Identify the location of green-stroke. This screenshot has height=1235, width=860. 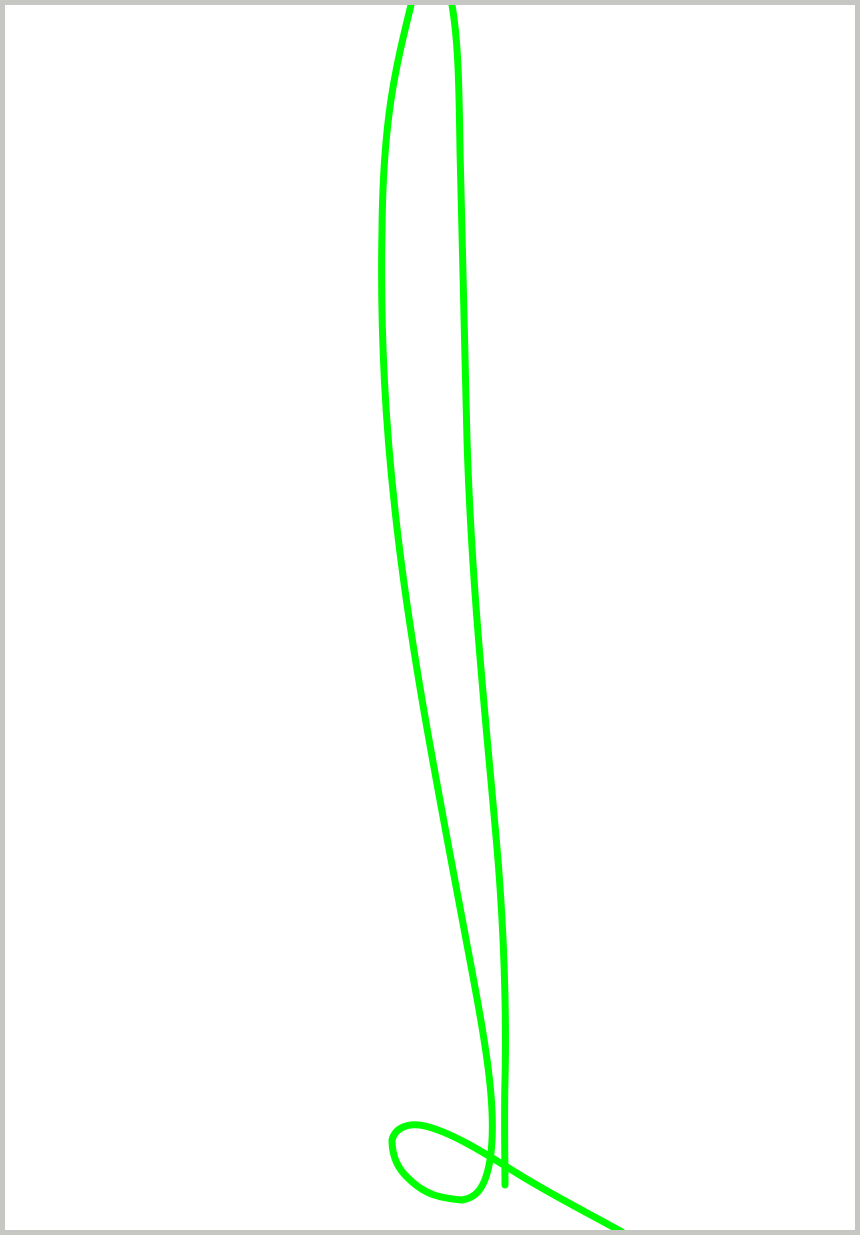
(478, 597).